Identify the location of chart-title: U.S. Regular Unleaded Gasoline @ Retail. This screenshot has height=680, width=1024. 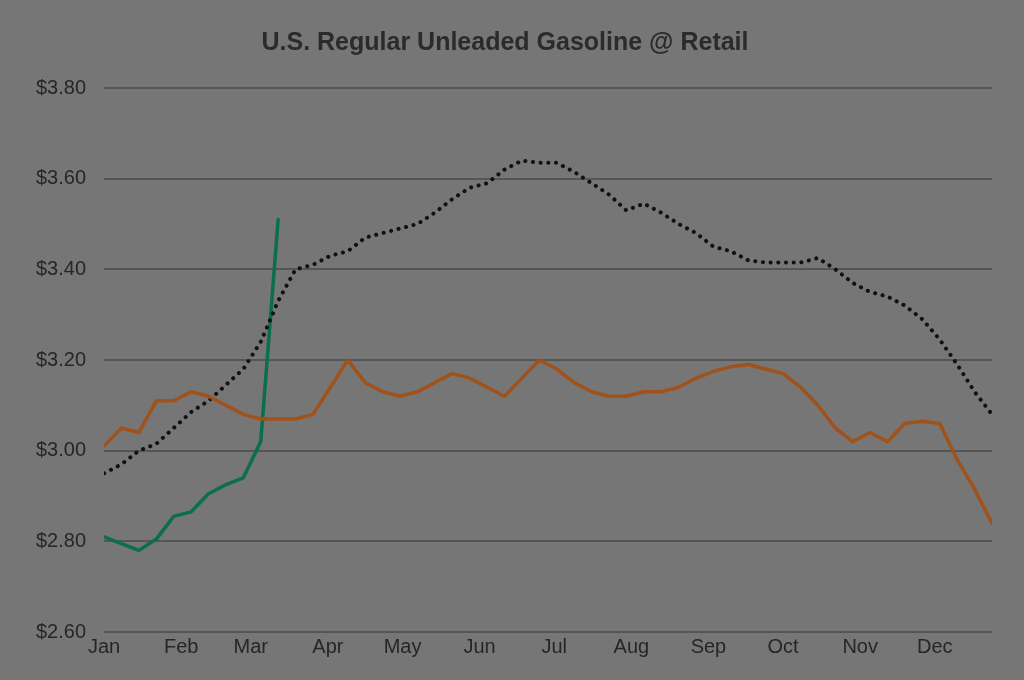
(505, 40).